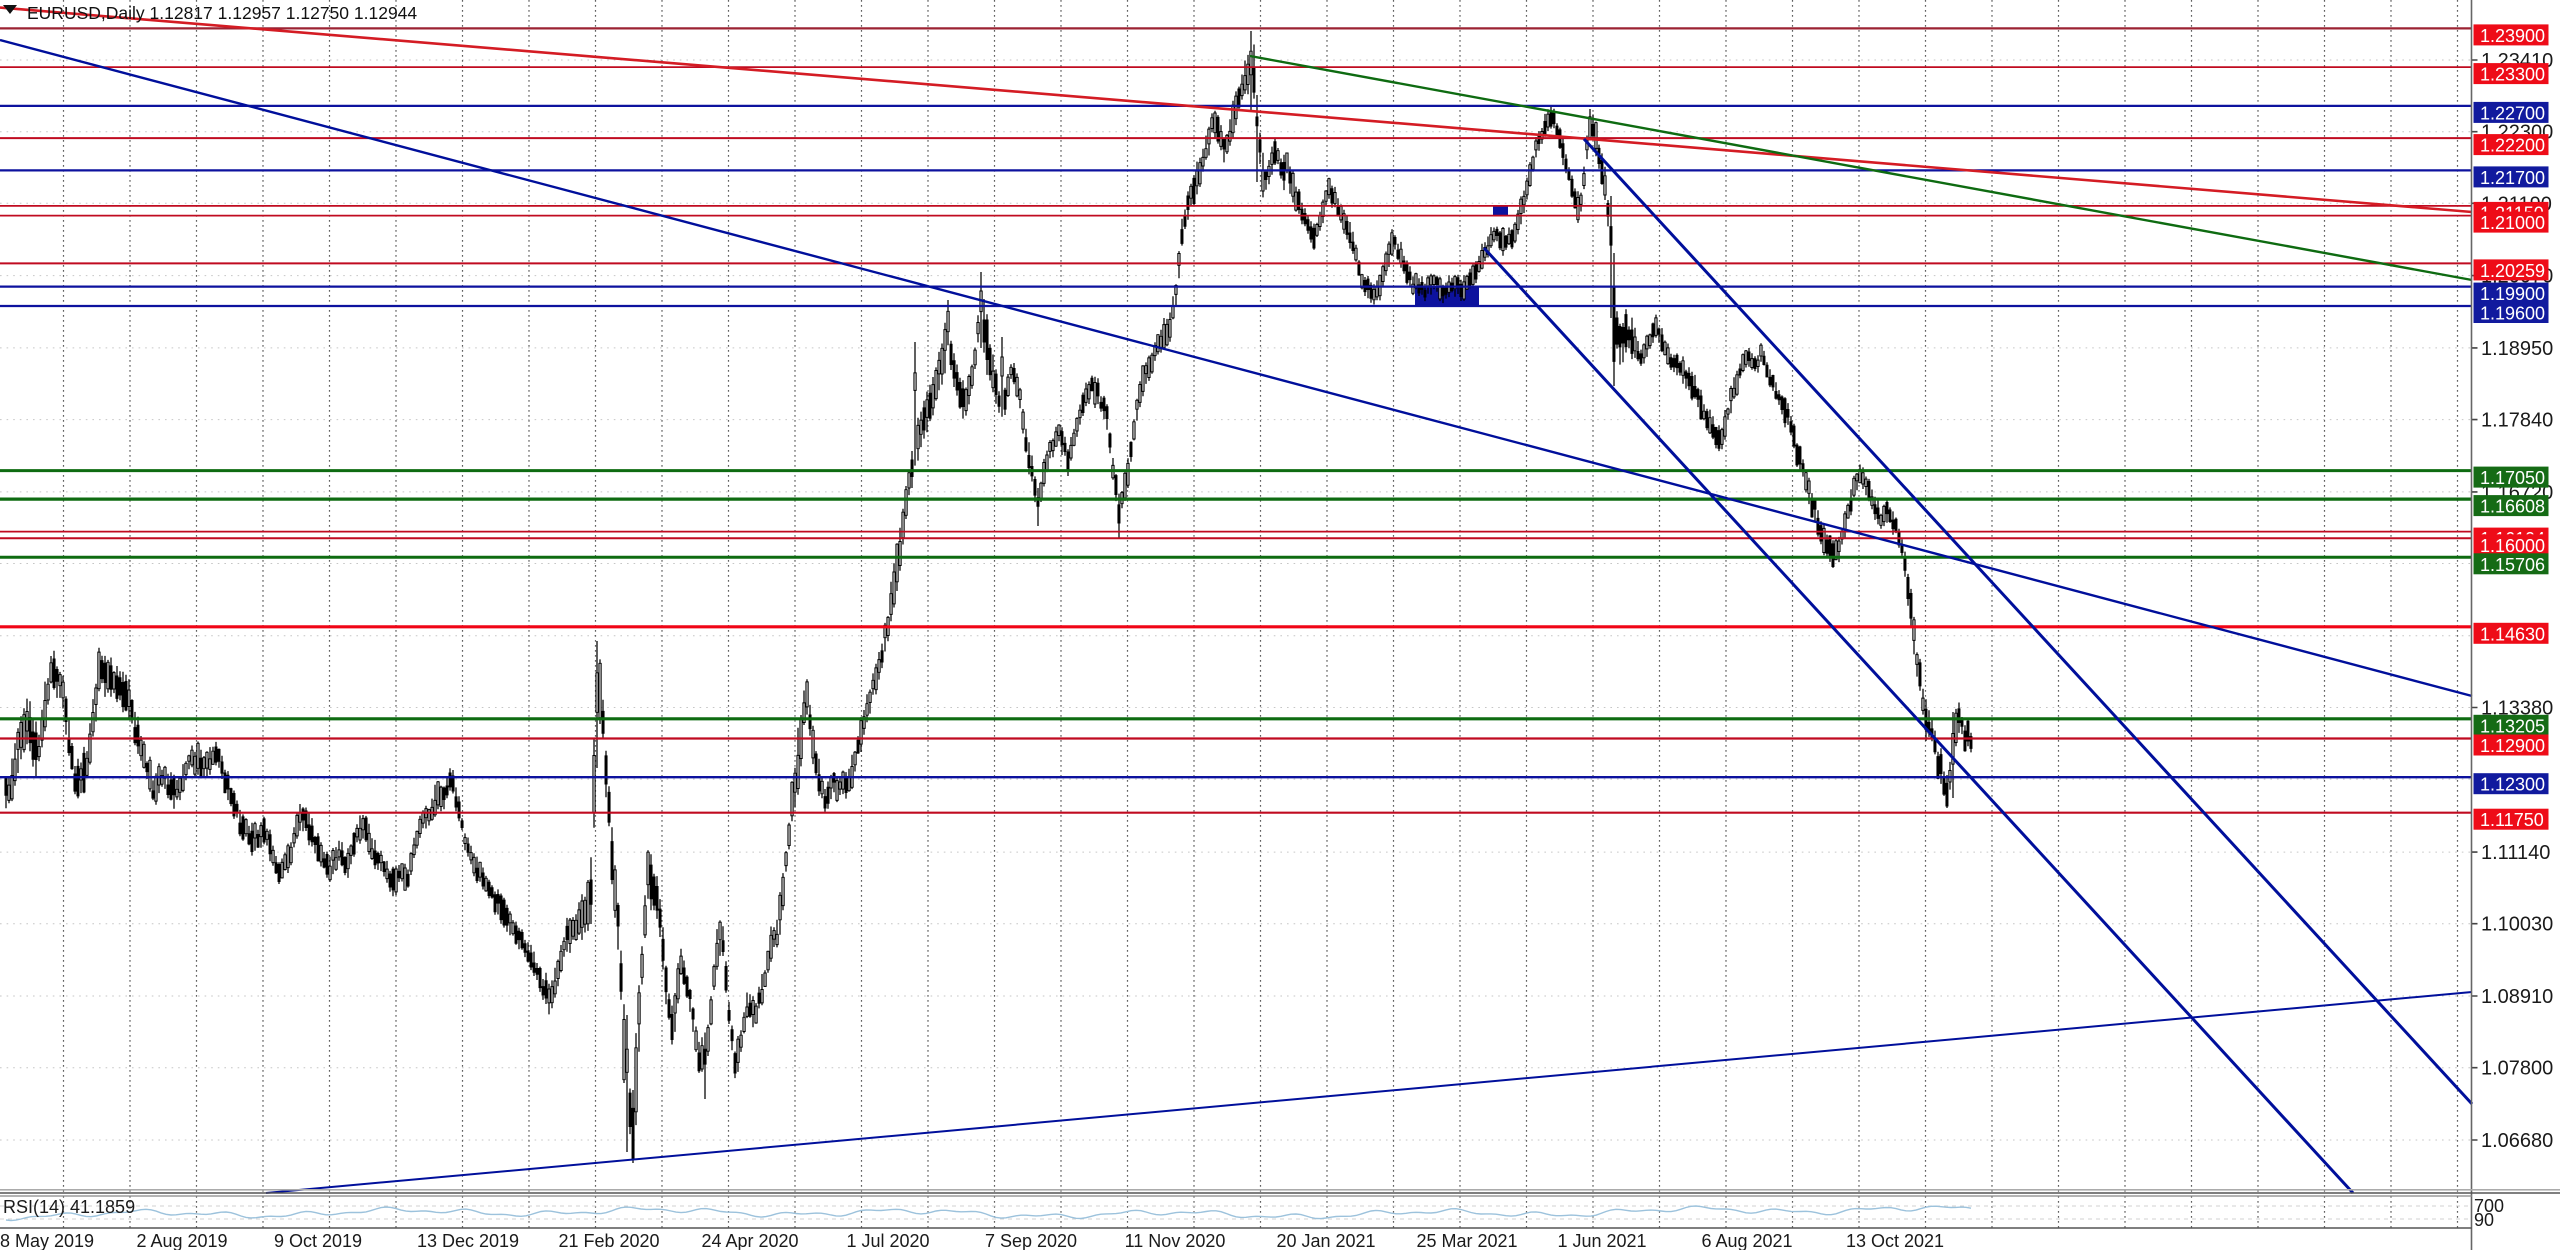 The height and width of the screenshot is (1250, 2560). Describe the element at coordinates (2512, 36) in the screenshot. I see `svg-text: 1.23900` at that location.